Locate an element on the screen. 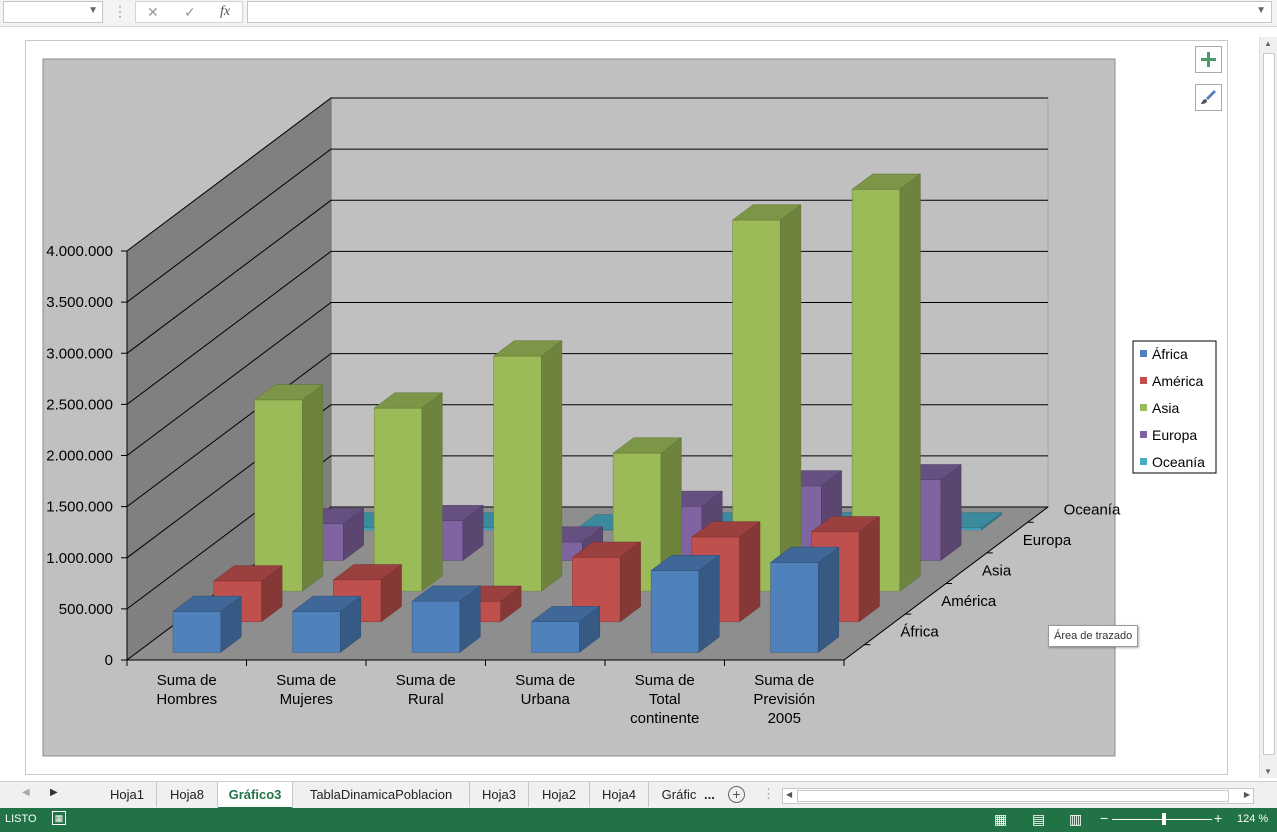 The height and width of the screenshot is (832, 1277). name-box: ▼ is located at coordinates (53, 12).